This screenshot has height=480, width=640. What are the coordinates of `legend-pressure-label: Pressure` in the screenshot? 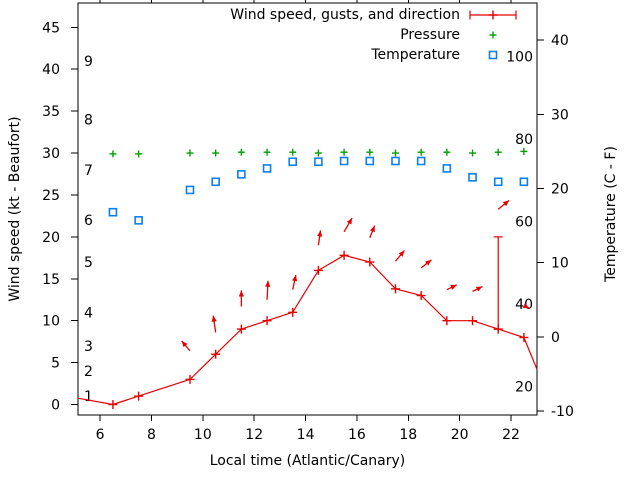 It's located at (430, 35).